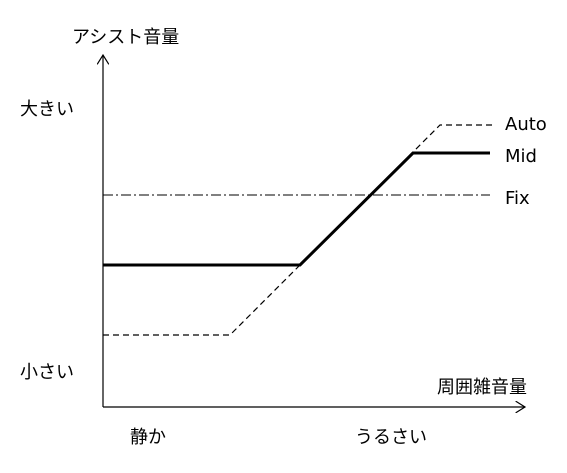 This screenshot has width=567, height=473. I want to click on line-label: Auto, so click(526, 124).